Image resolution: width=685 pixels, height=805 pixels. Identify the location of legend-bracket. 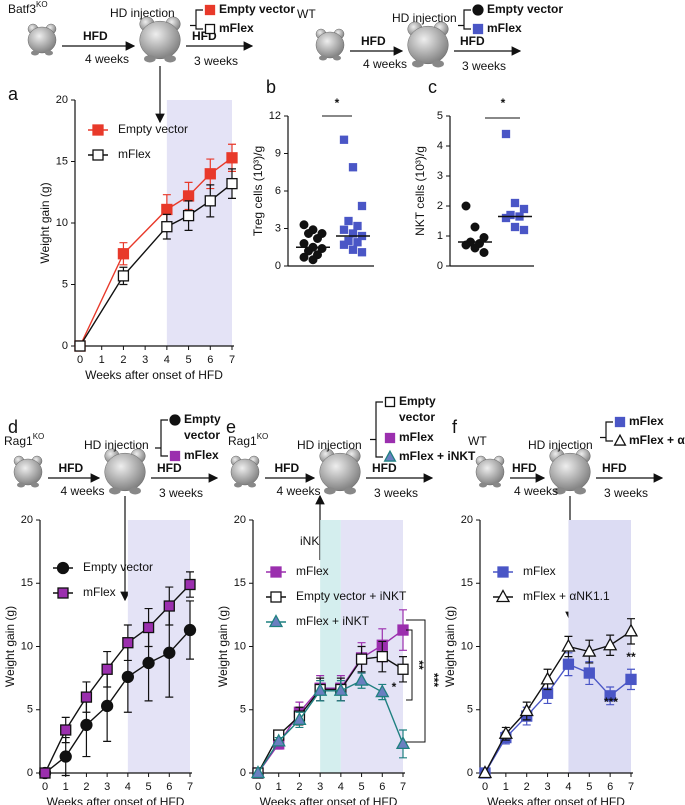
(464, 19).